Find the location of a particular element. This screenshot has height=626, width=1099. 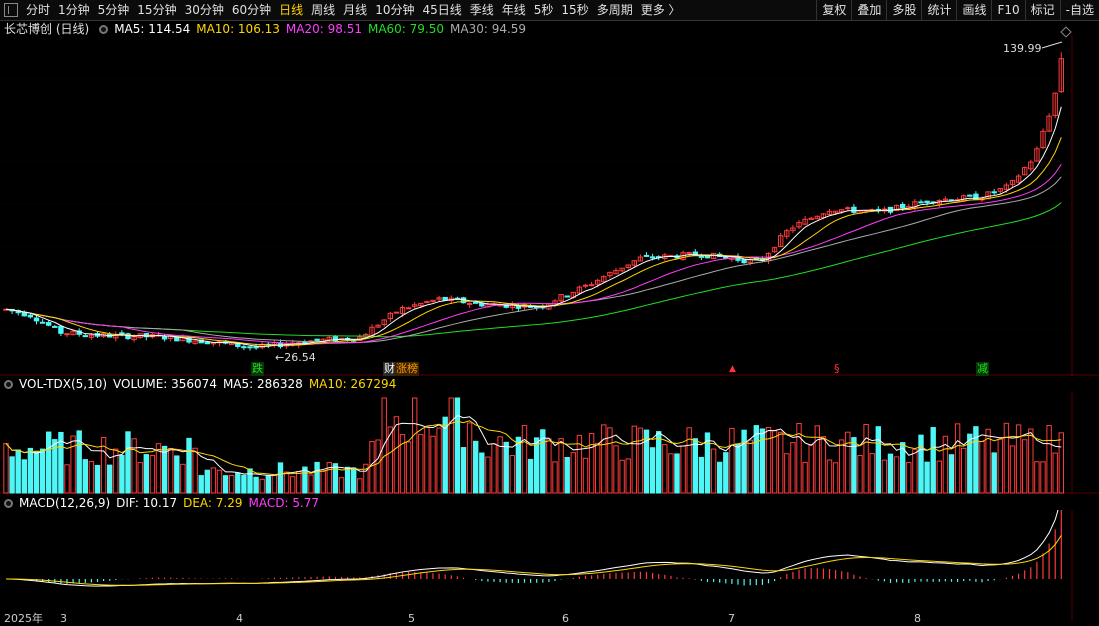

marker-finance: 财 is located at coordinates (389, 369).